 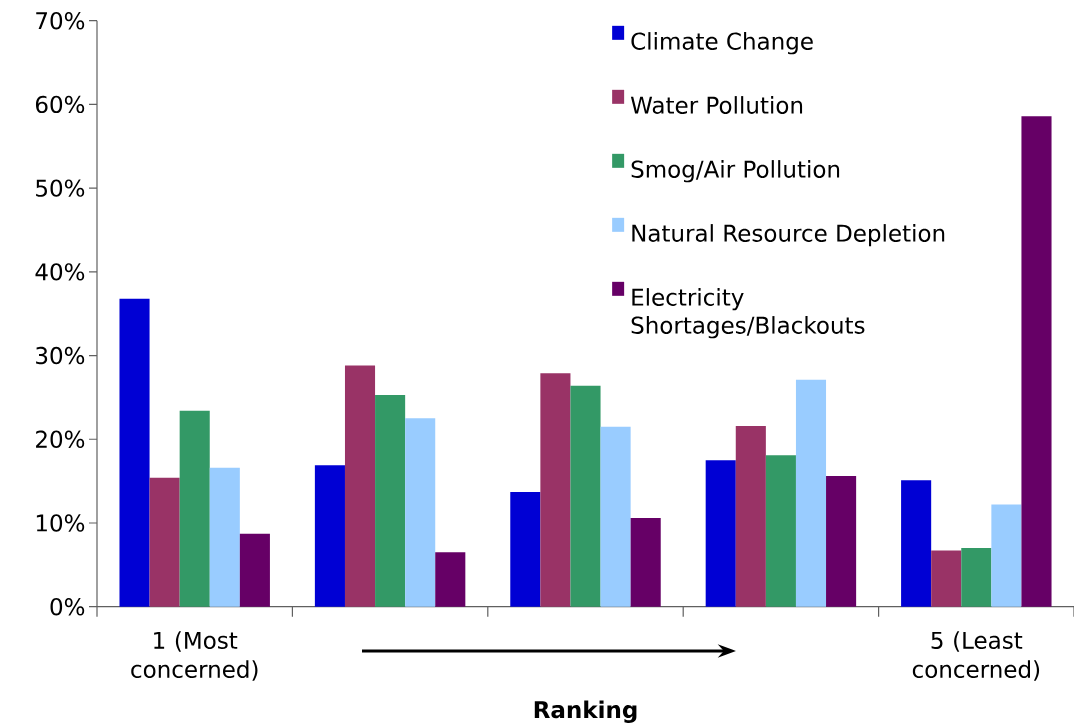 What do you see at coordinates (716, 105) in the screenshot?
I see `legend-label: Water Pollution` at bounding box center [716, 105].